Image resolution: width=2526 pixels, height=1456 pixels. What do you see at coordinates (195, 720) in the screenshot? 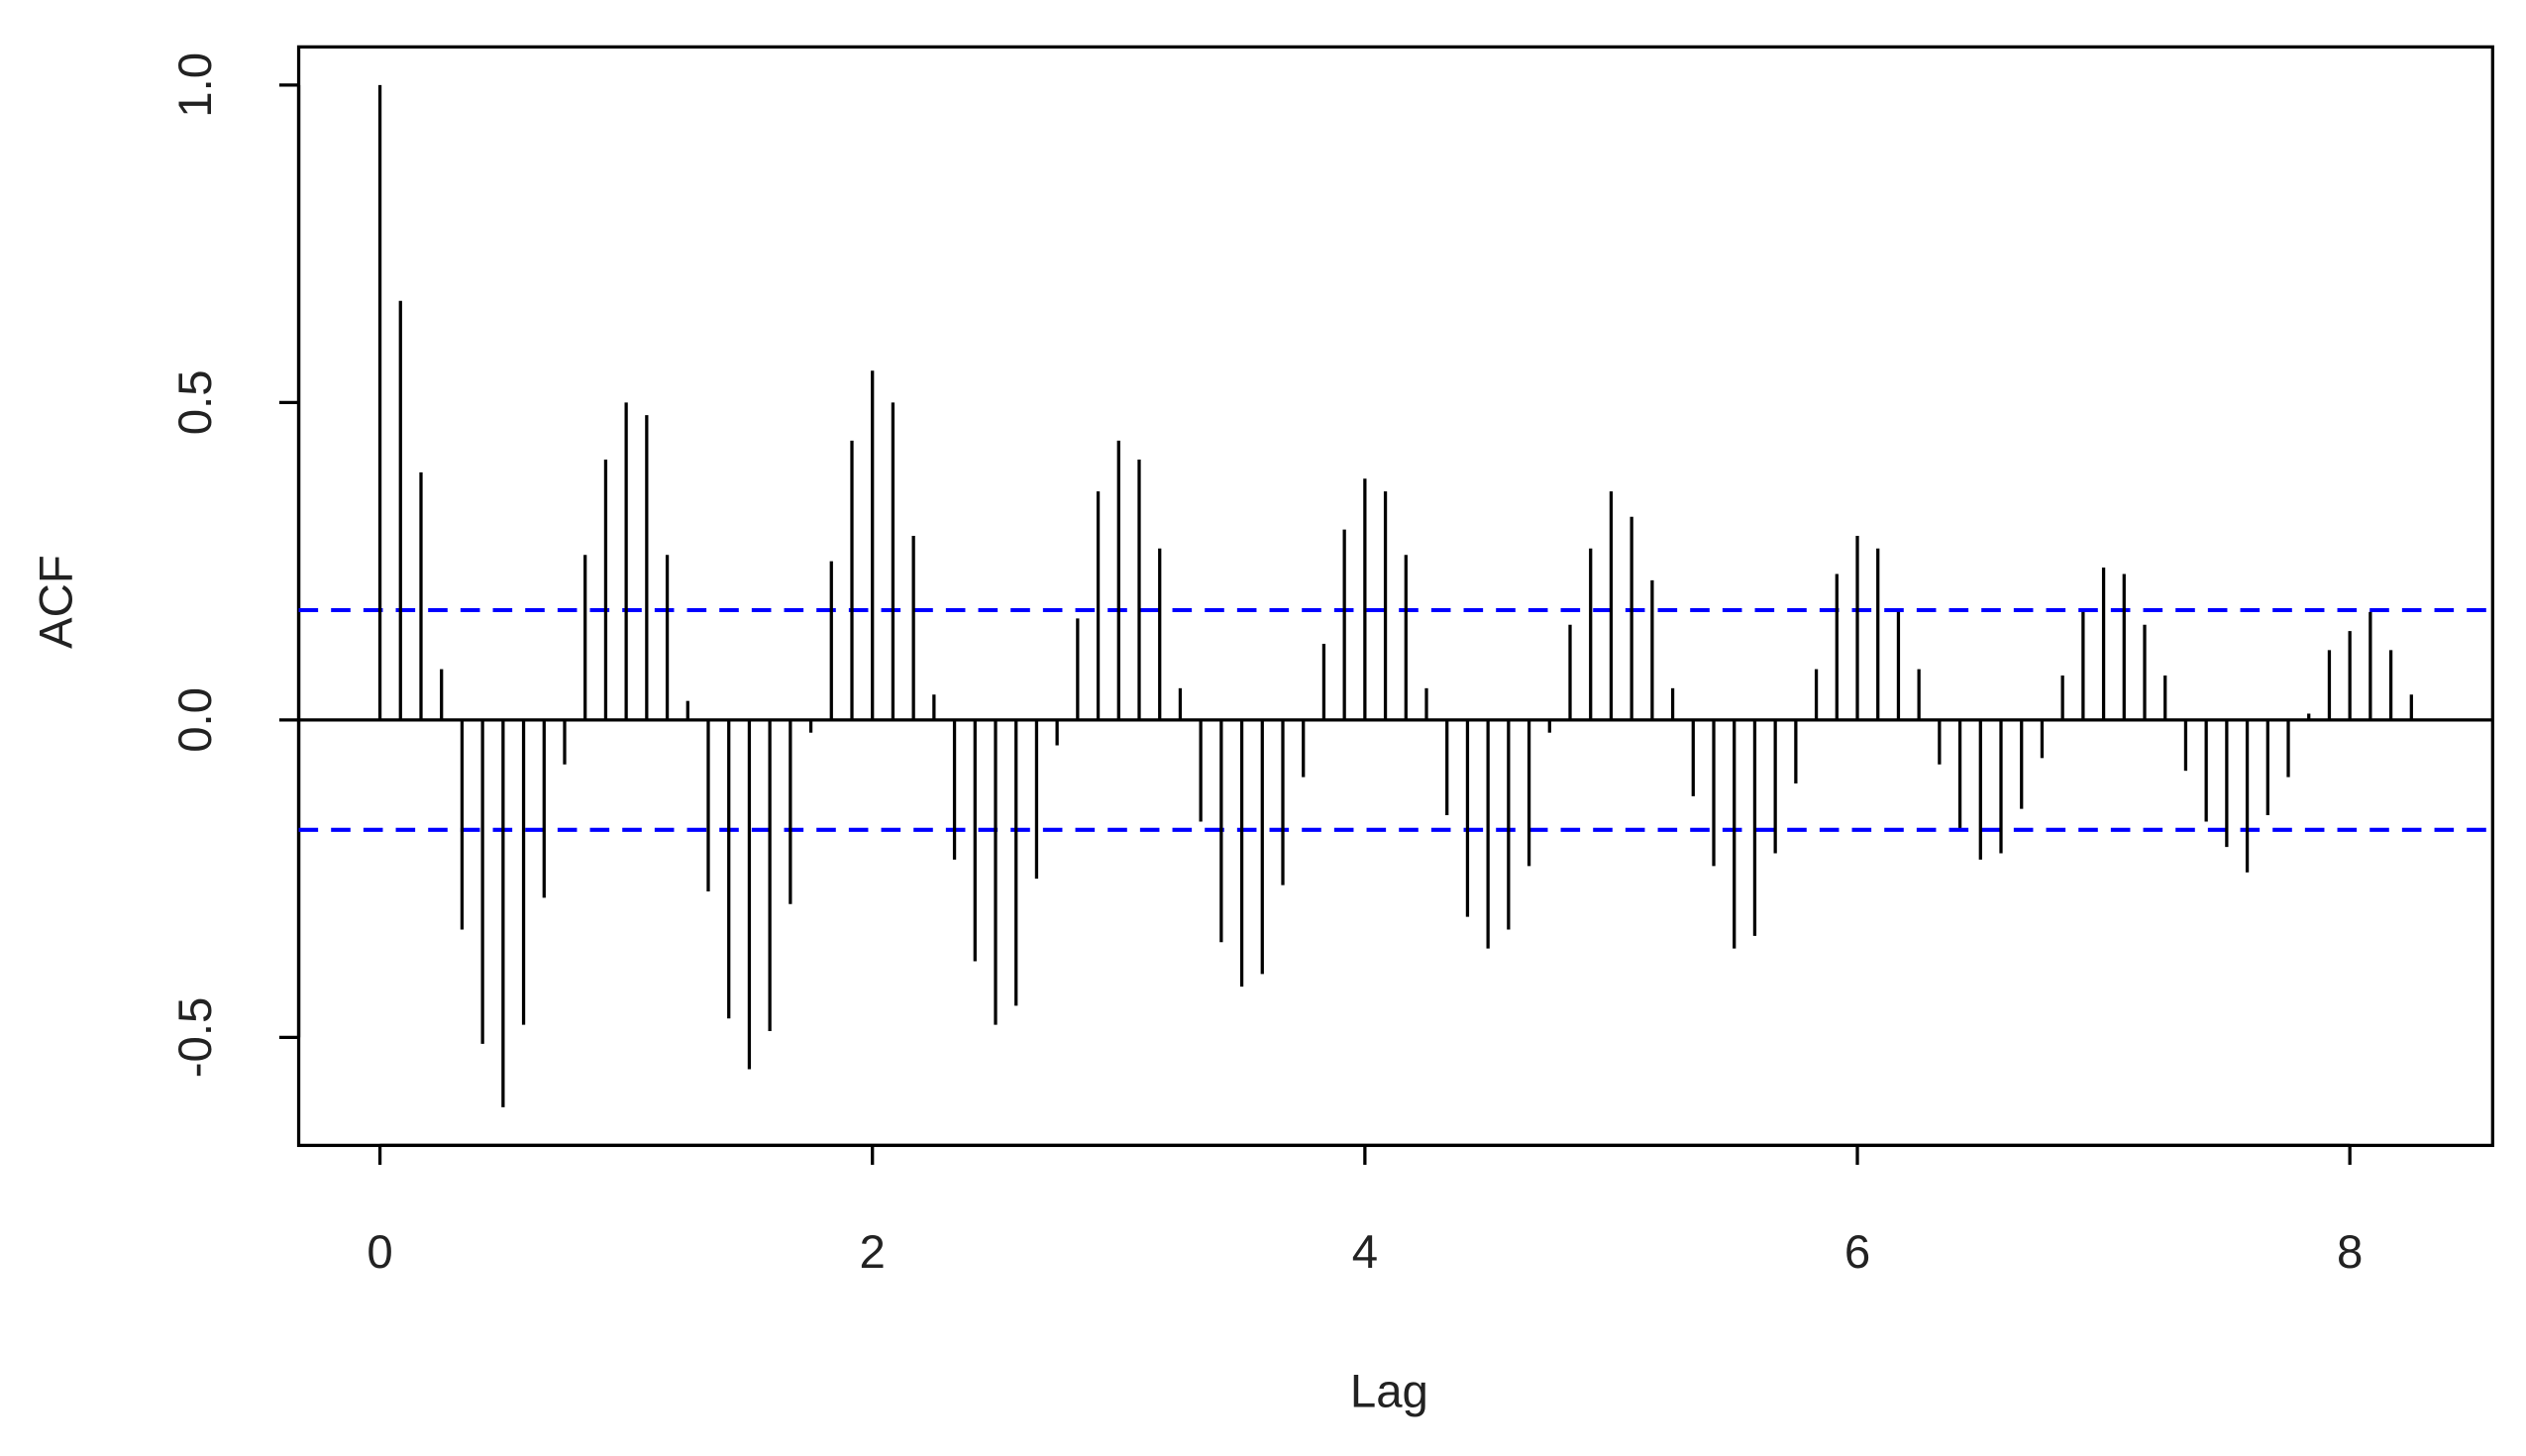
I see `y-tick-label: 0.0` at bounding box center [195, 720].